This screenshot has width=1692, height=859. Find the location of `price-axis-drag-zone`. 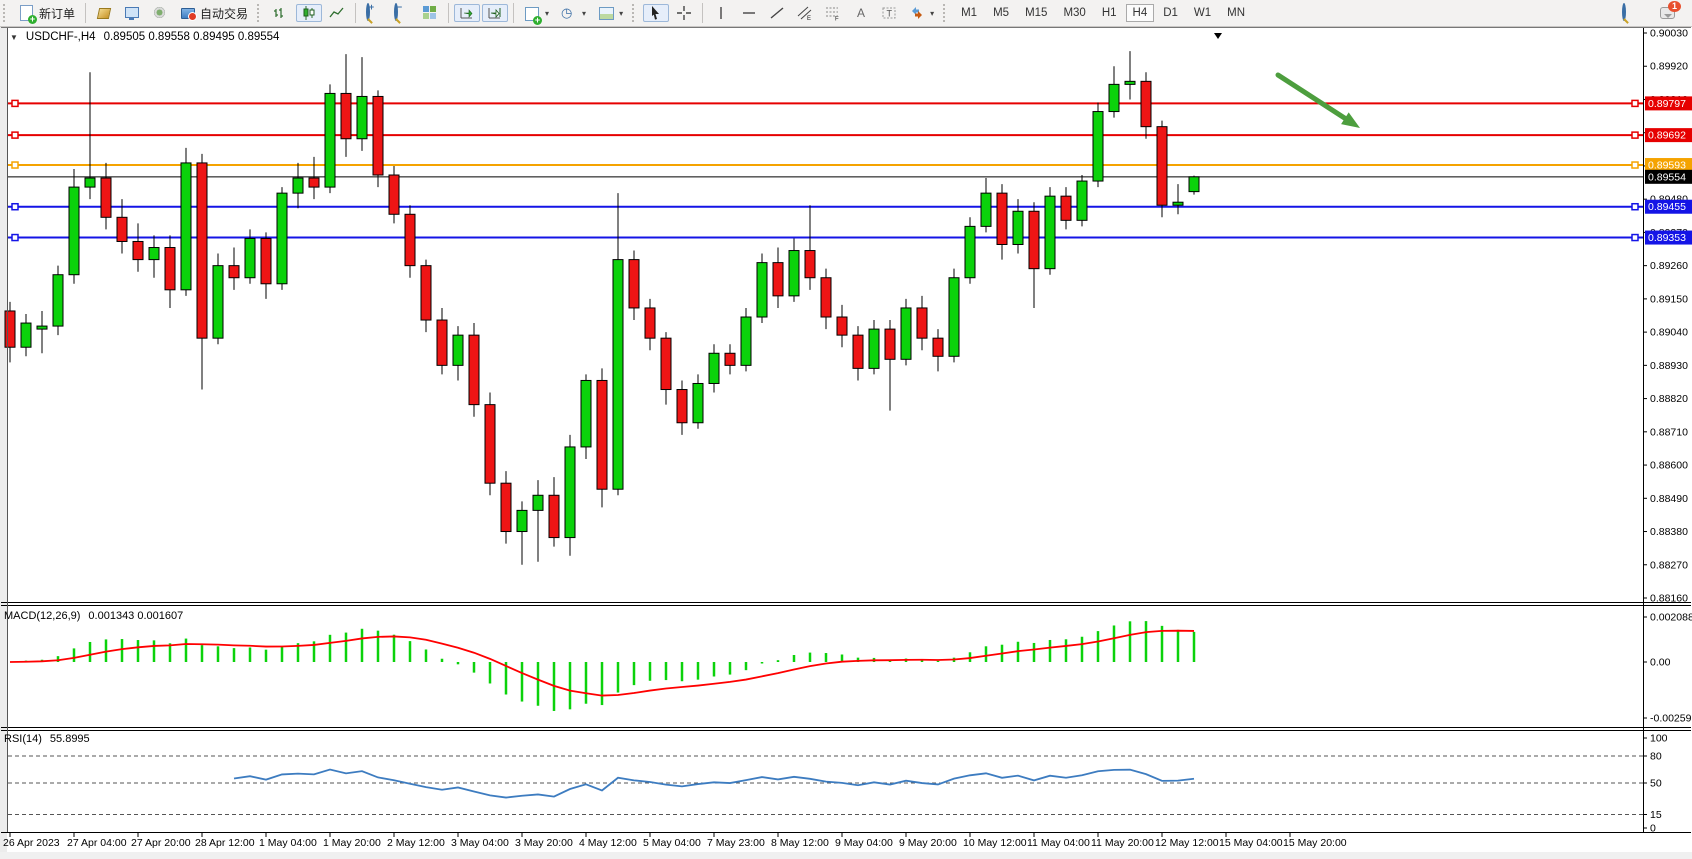

price-axis-drag-zone is located at coordinates (1668, 430).